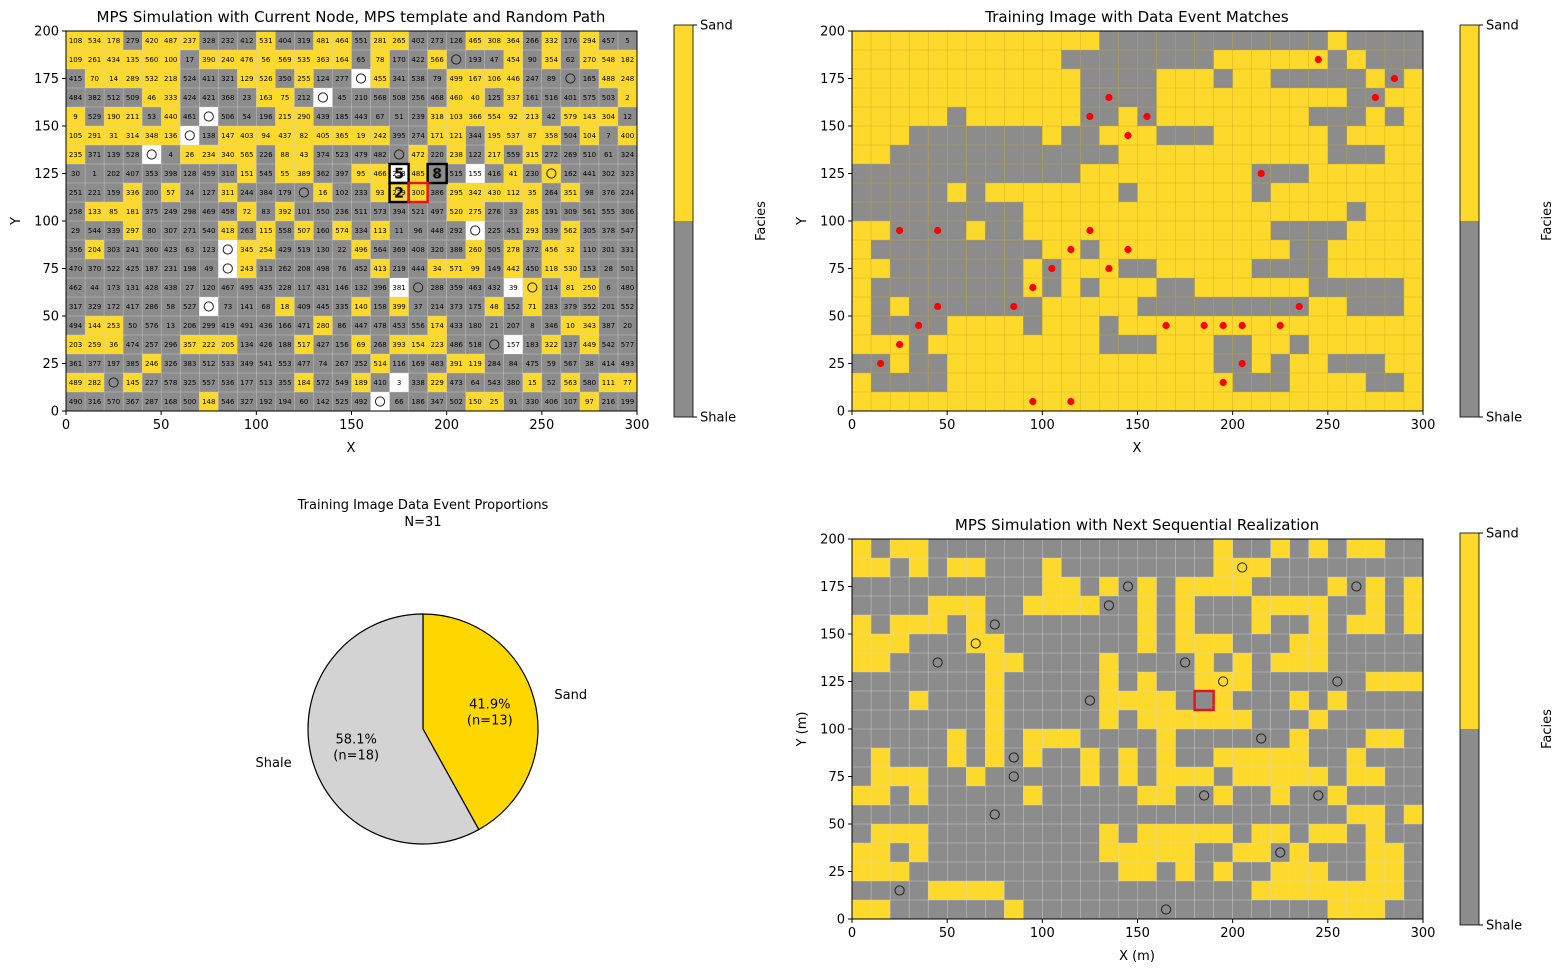 The width and height of the screenshot is (1556, 973). I want to click on path-order-label: 11, so click(399, 231).